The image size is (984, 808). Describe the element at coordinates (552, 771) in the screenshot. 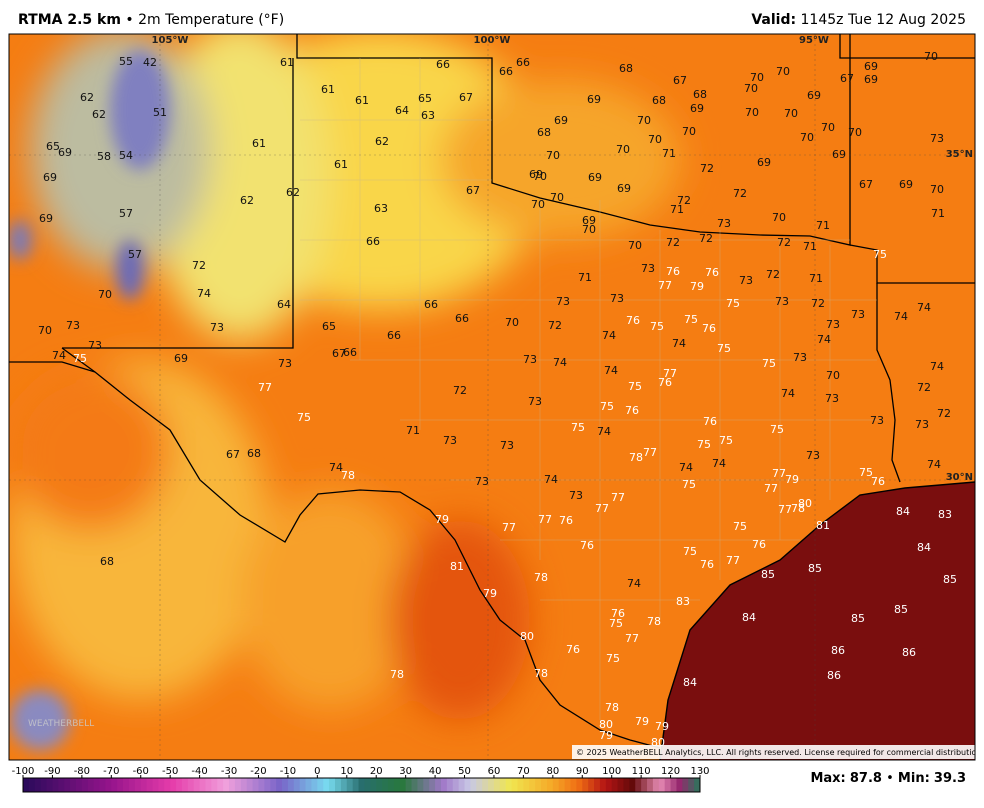

I see `colorbar-tick-label: 80` at that location.